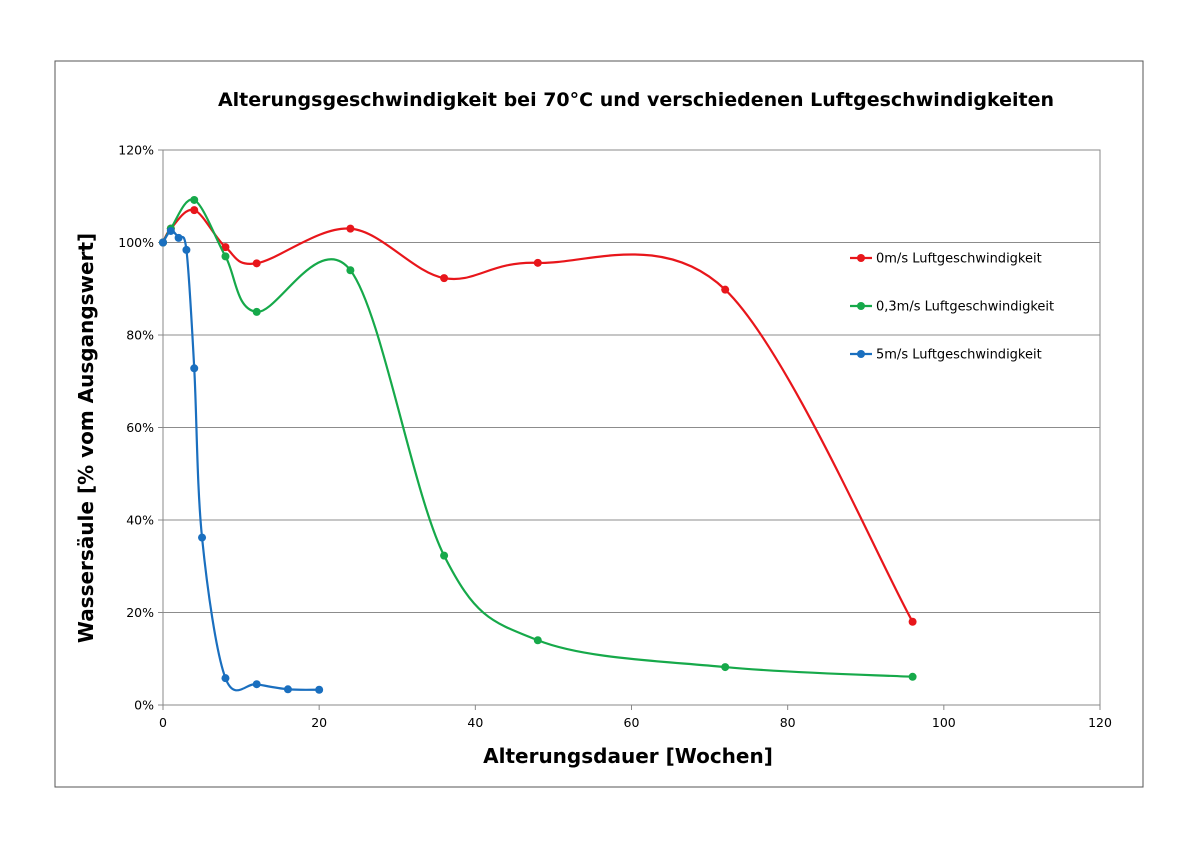  What do you see at coordinates (136, 150) in the screenshot?
I see `y-tick-label: 120%` at bounding box center [136, 150].